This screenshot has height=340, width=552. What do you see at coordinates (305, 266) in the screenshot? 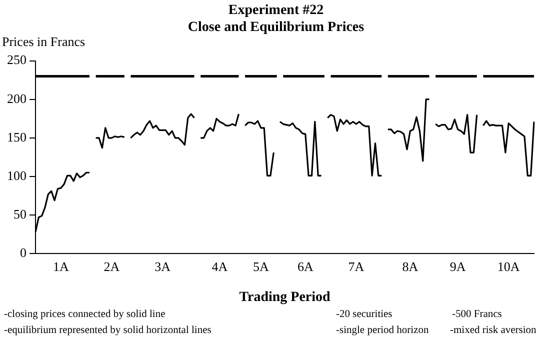
I see `x-tick-label: 6A` at bounding box center [305, 266].